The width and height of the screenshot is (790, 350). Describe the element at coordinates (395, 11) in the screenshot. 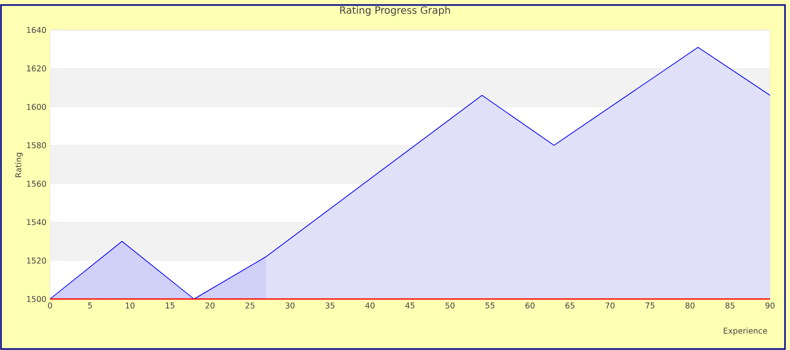

I see `chart-title: Rating Progress Graph` at that location.